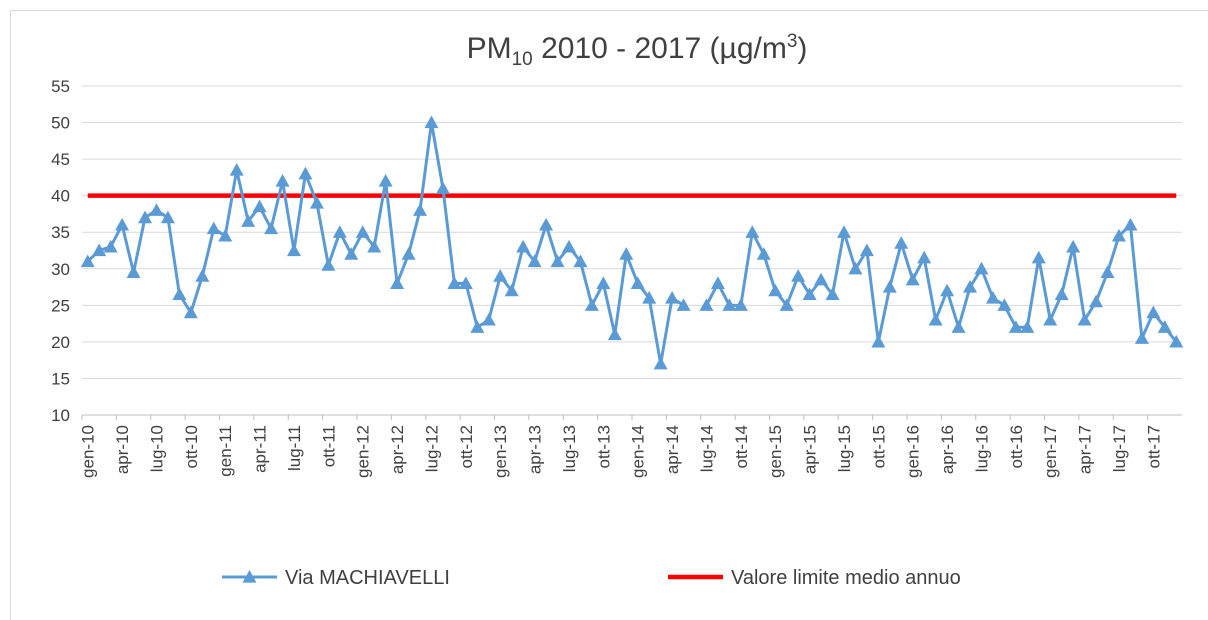 The height and width of the screenshot is (620, 1208). I want to click on x-tick-label: lug-15, so click(844, 448).